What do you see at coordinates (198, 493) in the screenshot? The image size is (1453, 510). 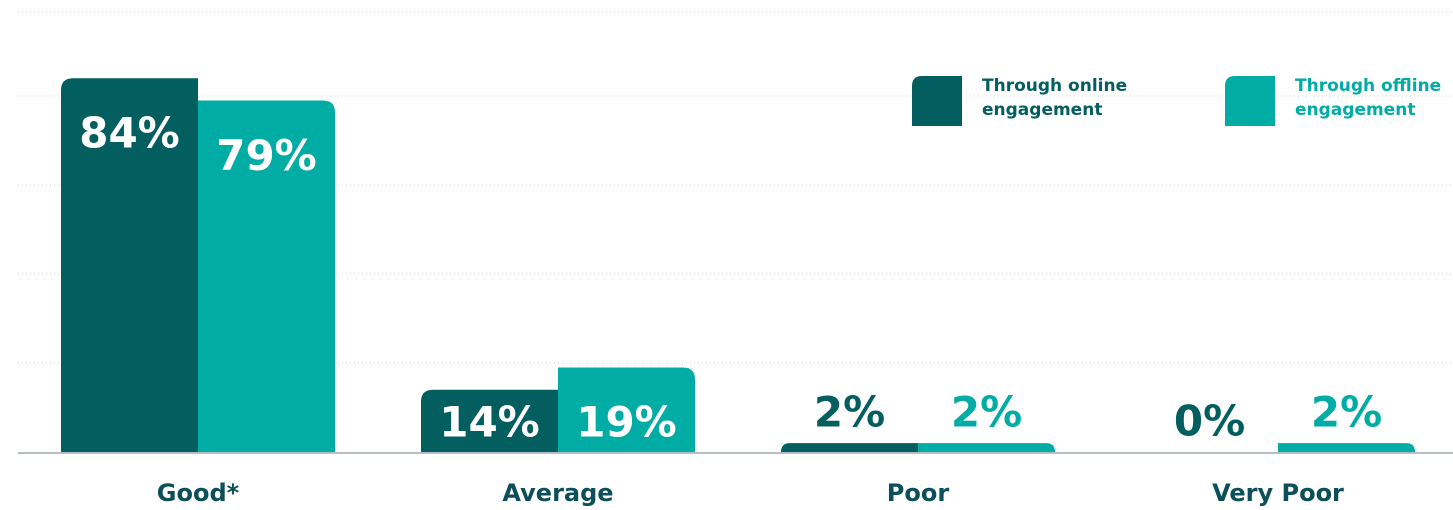 I see `x-tick-label: Good*` at bounding box center [198, 493].